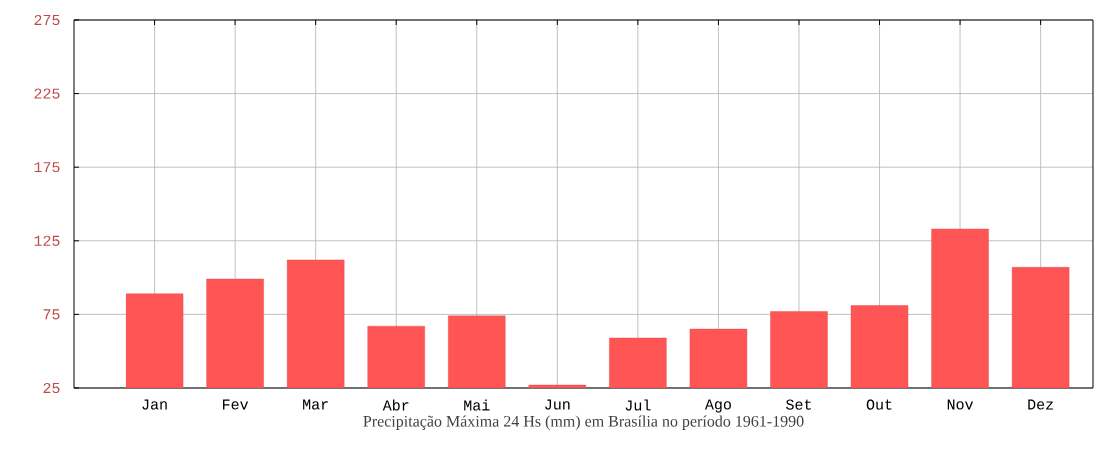 The width and height of the screenshot is (1106, 463). Describe the element at coordinates (960, 404) in the screenshot. I see `x-tick-label: Nov` at that location.